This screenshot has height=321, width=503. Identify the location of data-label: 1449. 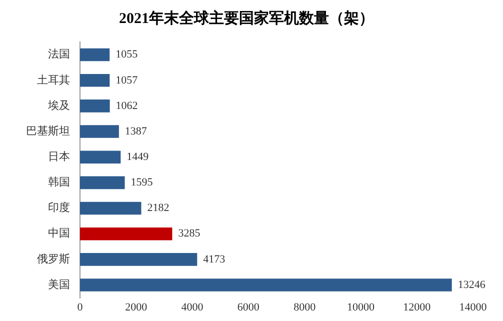
(138, 157).